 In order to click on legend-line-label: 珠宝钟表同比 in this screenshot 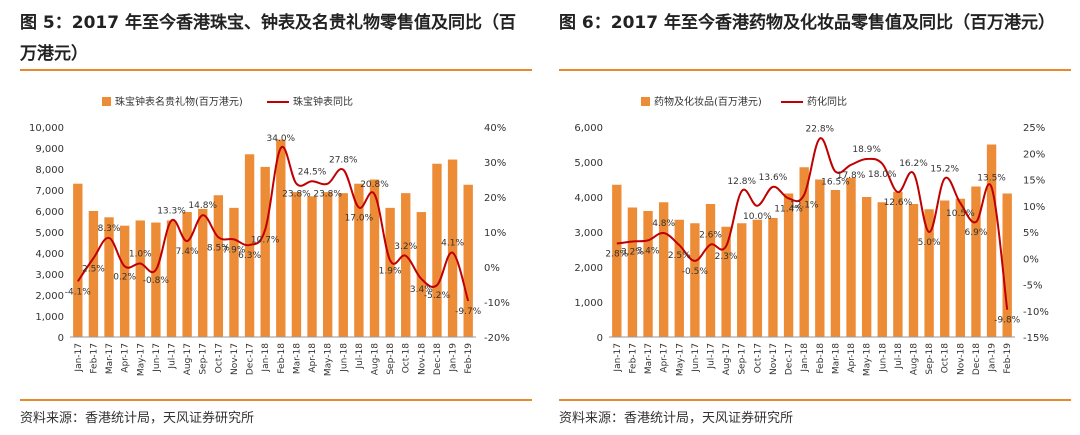, I will do `click(323, 101)`.